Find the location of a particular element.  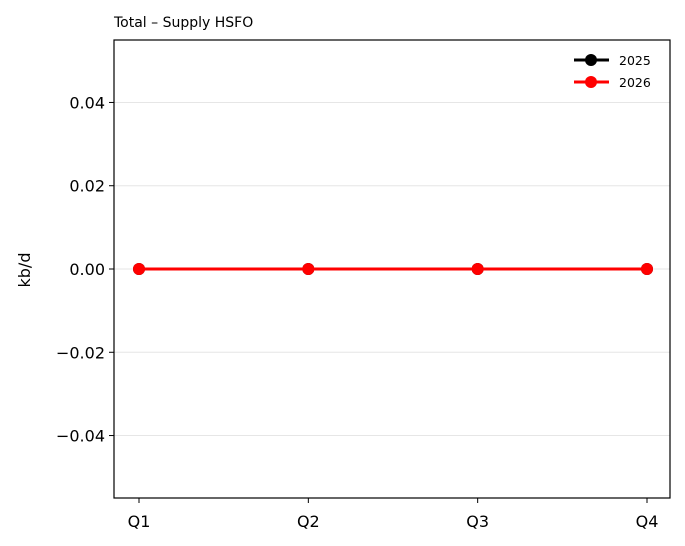

x-tick-label: Q2 is located at coordinates (308, 521).